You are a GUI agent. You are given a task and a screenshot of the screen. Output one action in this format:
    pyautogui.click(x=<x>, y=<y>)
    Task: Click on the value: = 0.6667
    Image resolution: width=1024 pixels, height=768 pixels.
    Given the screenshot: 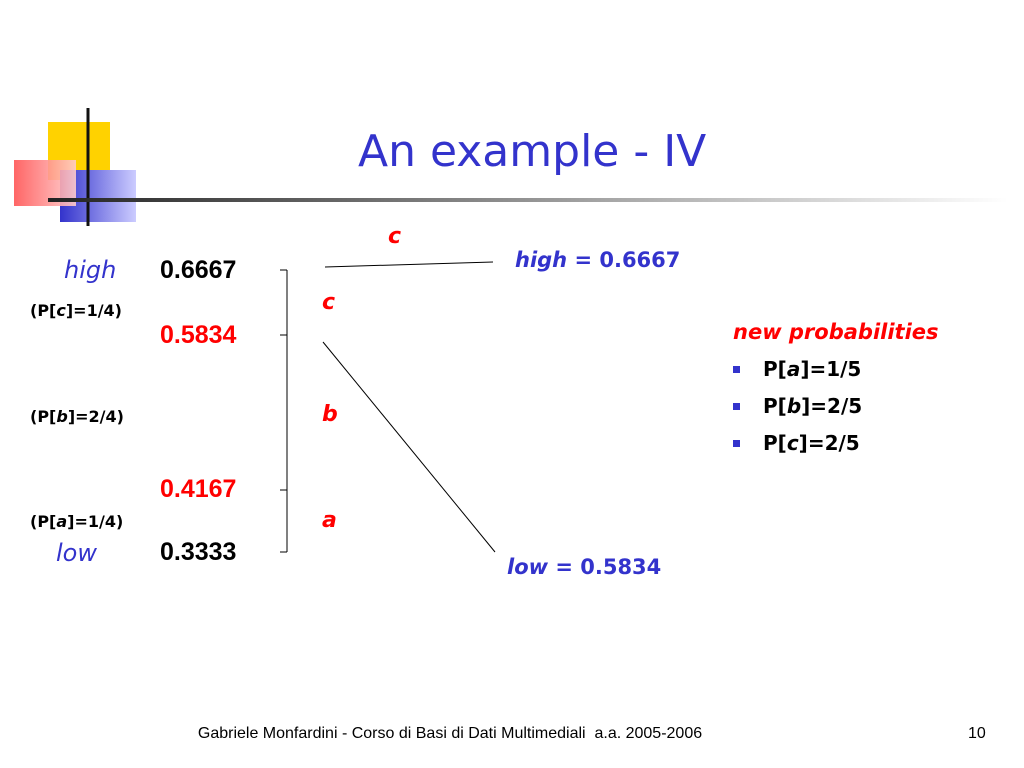 What is the action you would take?
    pyautogui.click(x=624, y=260)
    